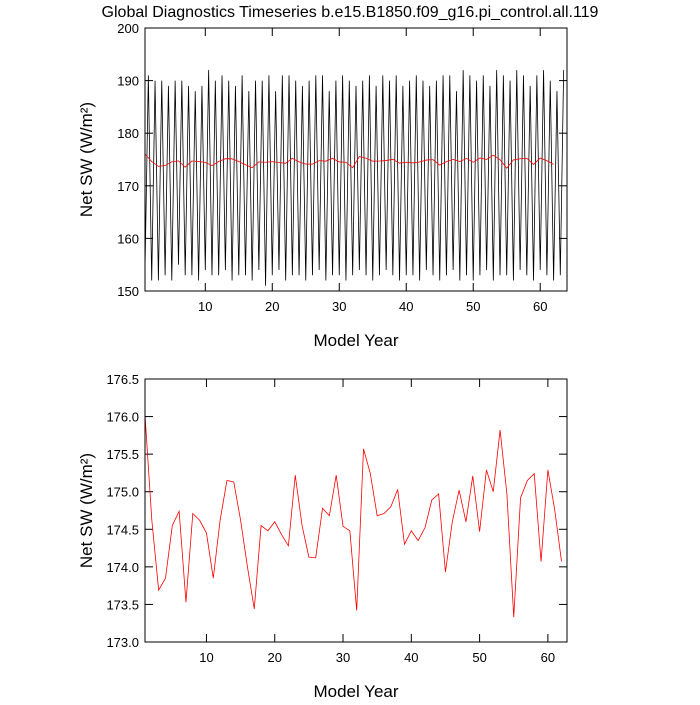 This screenshot has width=700, height=705. What do you see at coordinates (122, 642) in the screenshot?
I see `y-tick-label: 173.0` at bounding box center [122, 642].